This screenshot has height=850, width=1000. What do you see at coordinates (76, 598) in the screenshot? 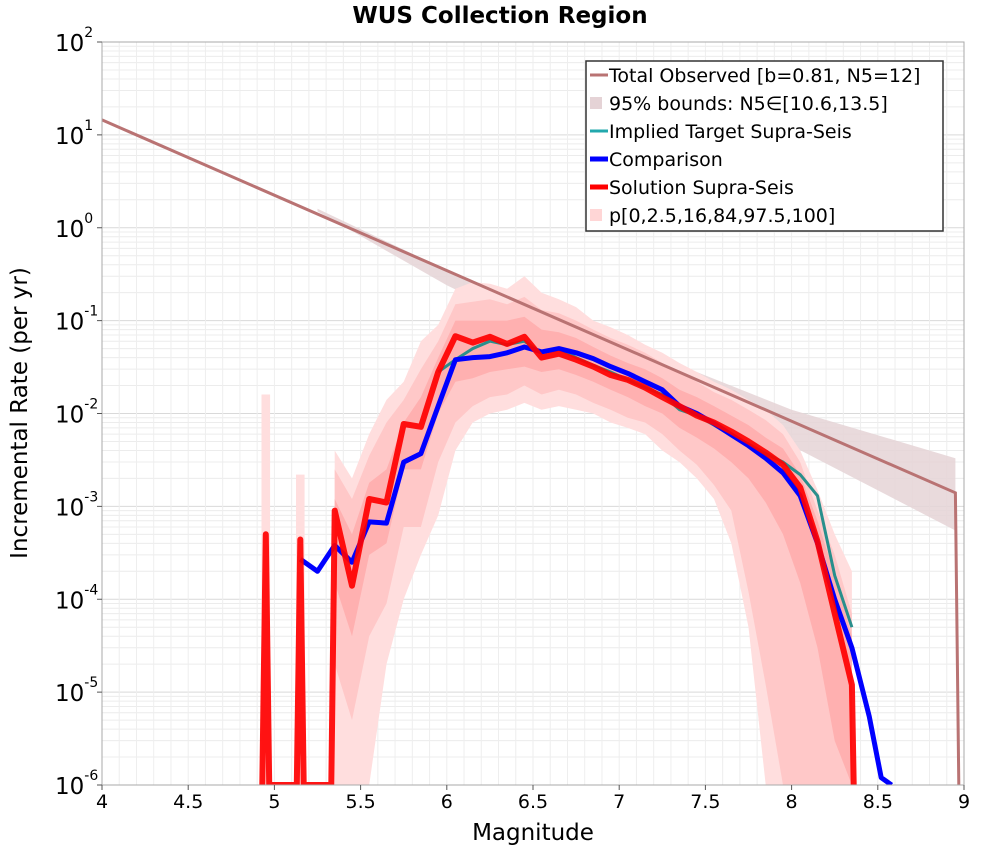
I see `y-tick-label: 10⁻⁴` at bounding box center [76, 598].